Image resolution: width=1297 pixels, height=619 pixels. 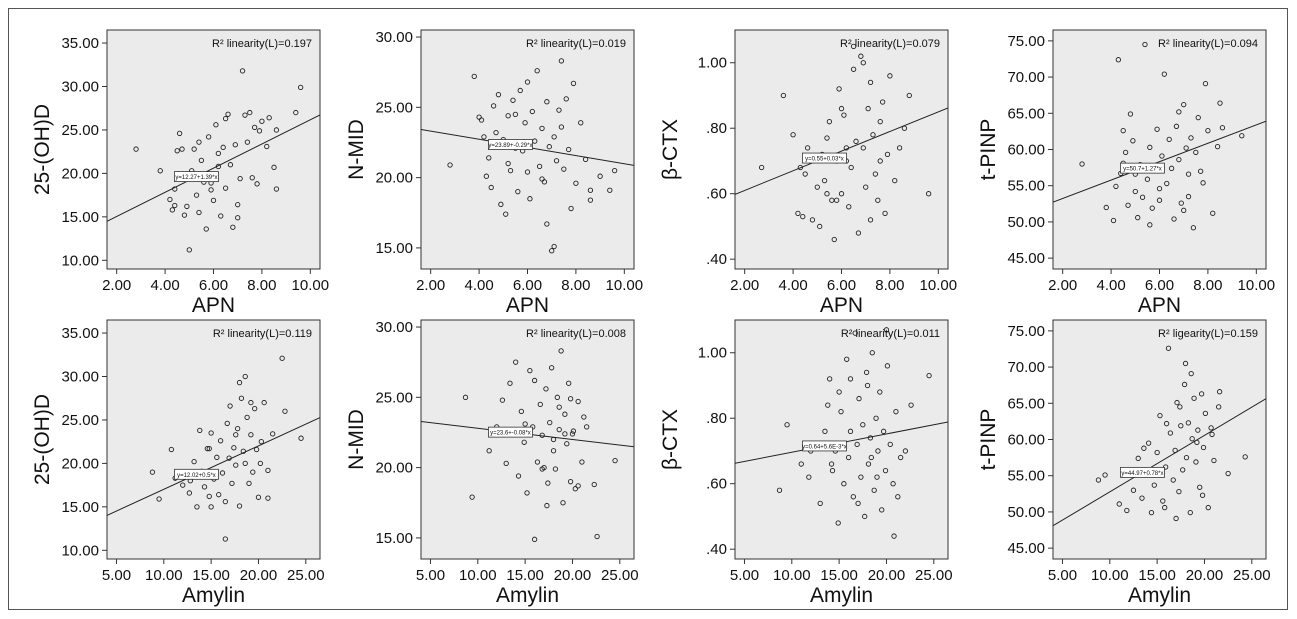 I want to click on equation-box, so click(x=1142, y=472).